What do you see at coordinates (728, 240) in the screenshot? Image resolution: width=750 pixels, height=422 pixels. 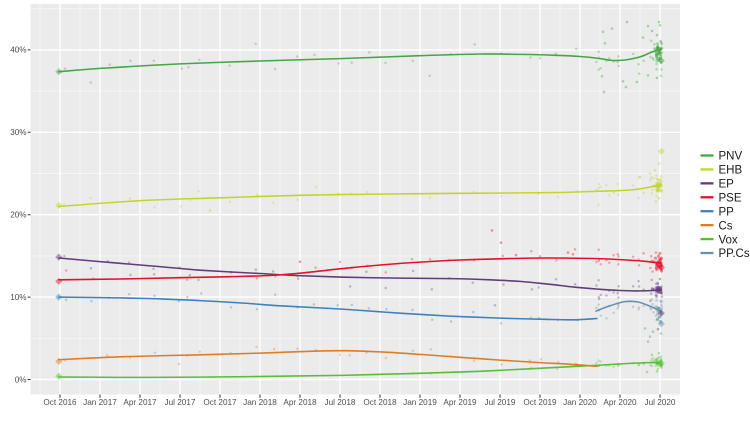 I see `svg-text: Vox` at bounding box center [728, 240].